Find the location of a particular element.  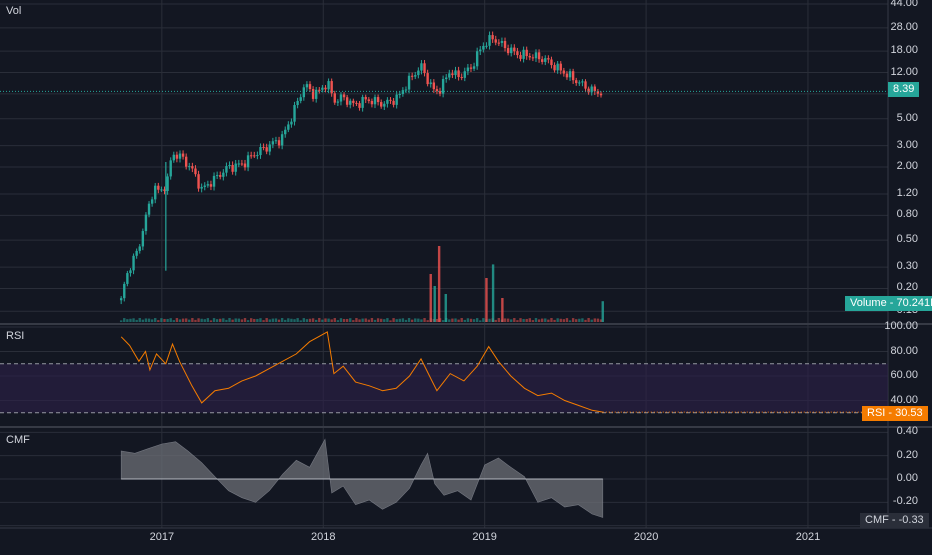

rsi-y-tick-label: 40.00 is located at coordinates (904, 399).